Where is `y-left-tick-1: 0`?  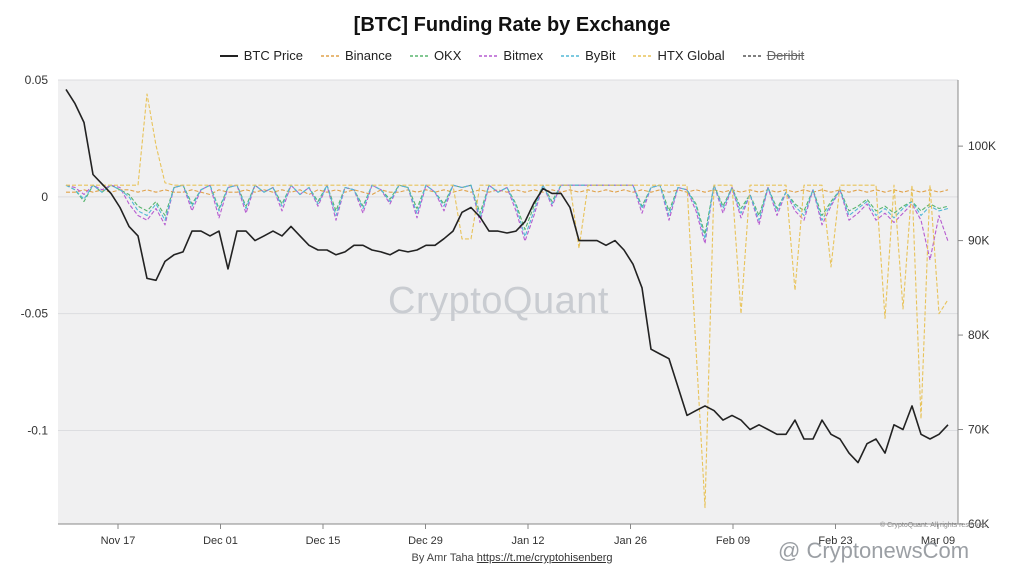 y-left-tick-1: 0 is located at coordinates (44, 197).